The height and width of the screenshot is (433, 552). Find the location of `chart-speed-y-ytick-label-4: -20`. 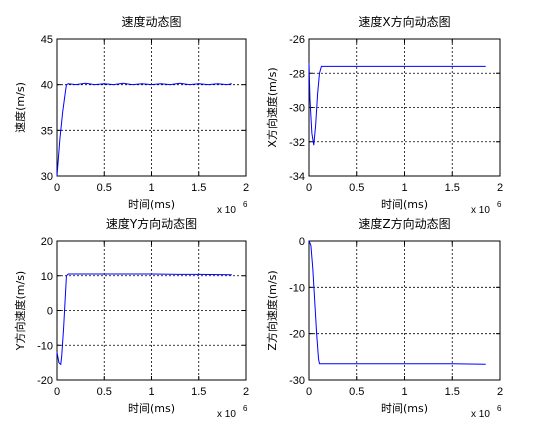

chart-speed-y-ytick-label-4: -20 is located at coordinates (45, 381).